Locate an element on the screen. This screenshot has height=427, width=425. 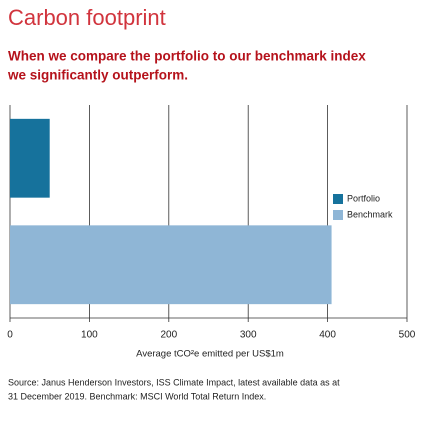
chart-subtitle: we significantly outperform. is located at coordinates (97, 75).